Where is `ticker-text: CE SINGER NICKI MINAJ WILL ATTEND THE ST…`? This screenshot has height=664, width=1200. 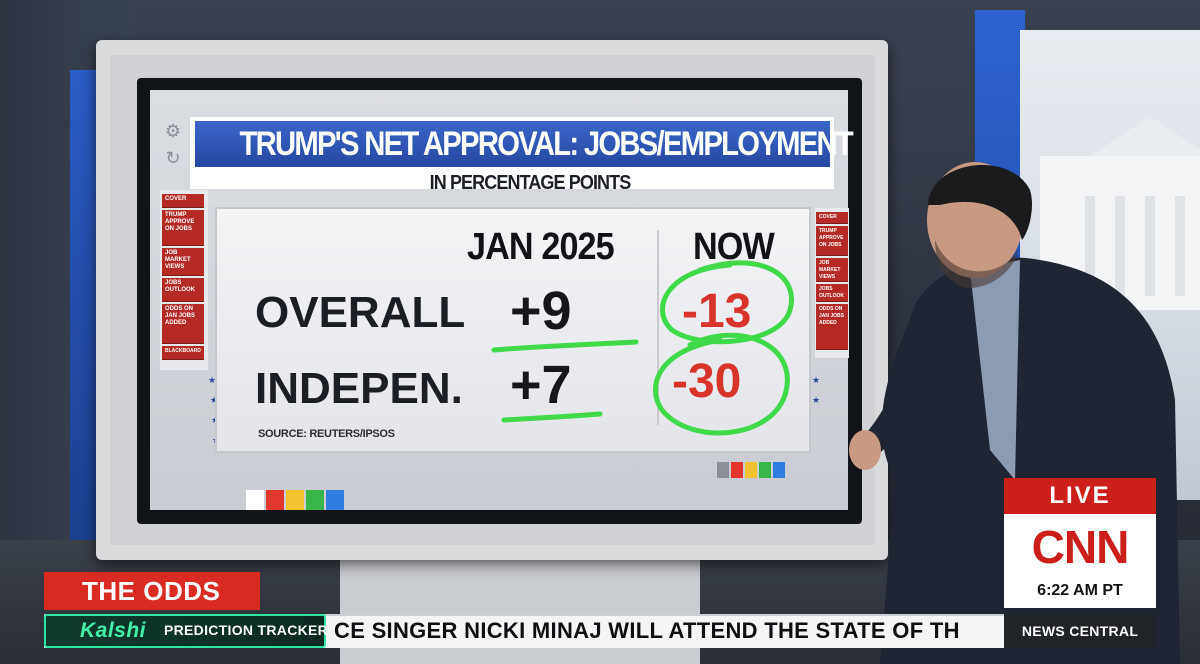
ticker-text: CE SINGER NICKI MINAJ WILL ATTEND THE ST… is located at coordinates (647, 630).